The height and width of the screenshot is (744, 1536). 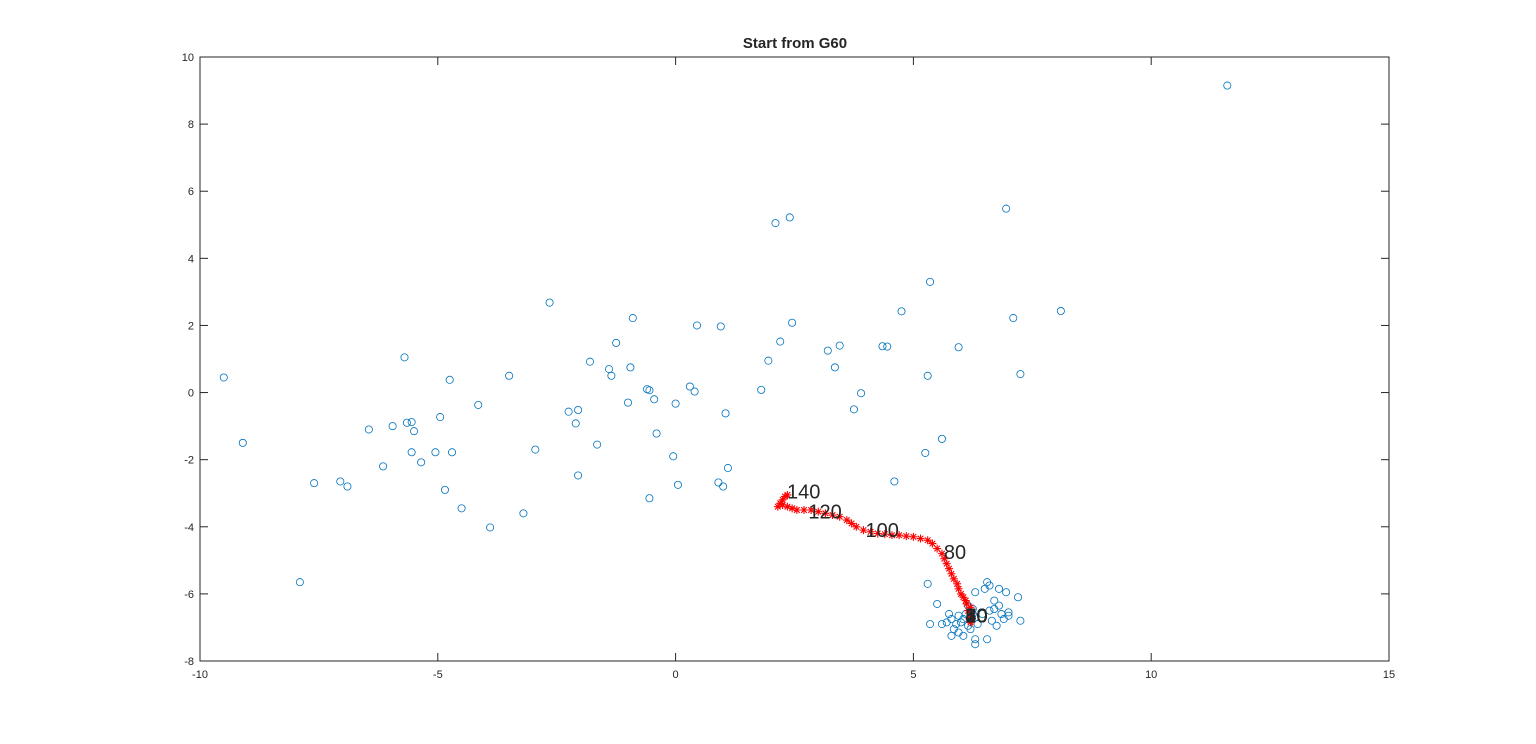 What do you see at coordinates (1151, 675) in the screenshot?
I see `x-tick-label: 10` at bounding box center [1151, 675].